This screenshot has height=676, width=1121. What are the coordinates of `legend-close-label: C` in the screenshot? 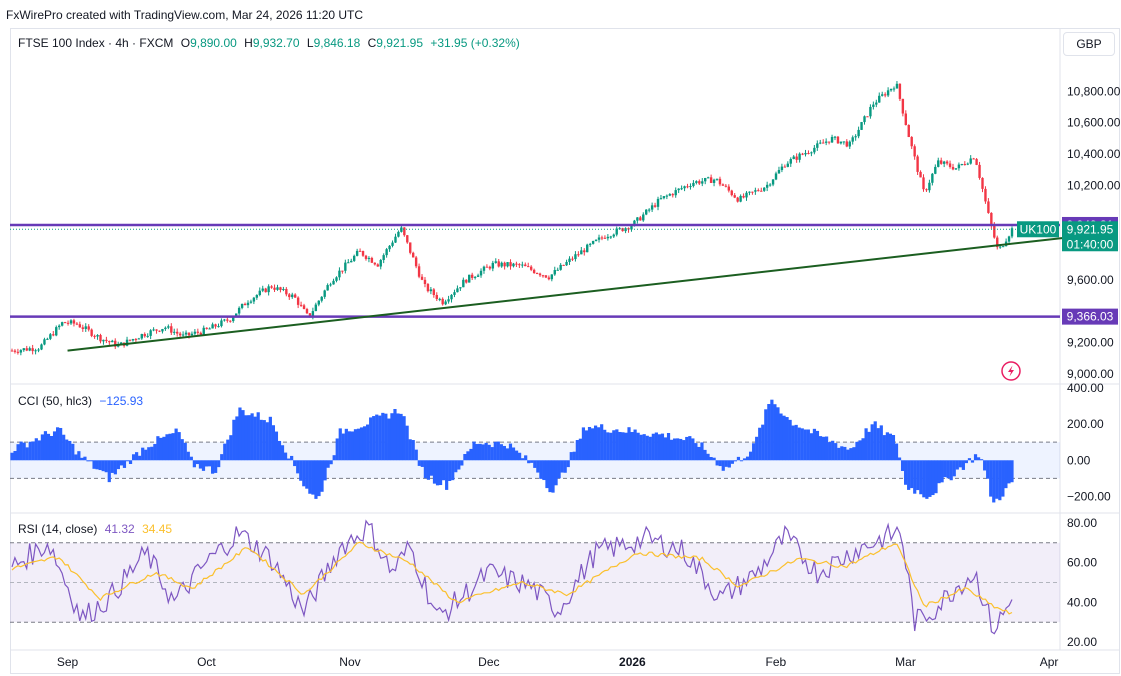 It's located at (372, 43).